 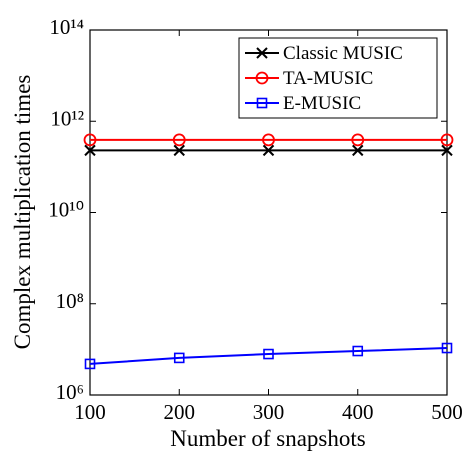 I want to click on legend-text: TA-MUSIC, so click(x=328, y=78).